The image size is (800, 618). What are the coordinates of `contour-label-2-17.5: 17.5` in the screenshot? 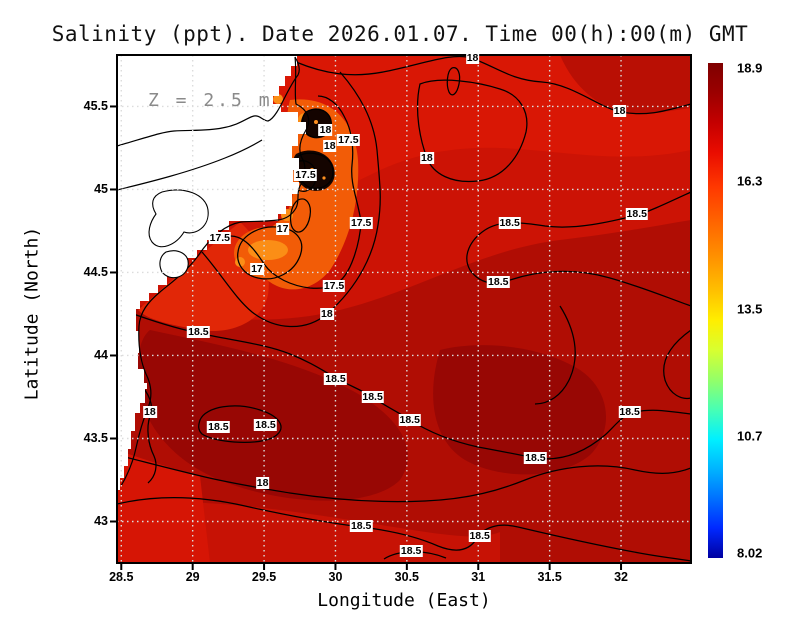 It's located at (348, 139).